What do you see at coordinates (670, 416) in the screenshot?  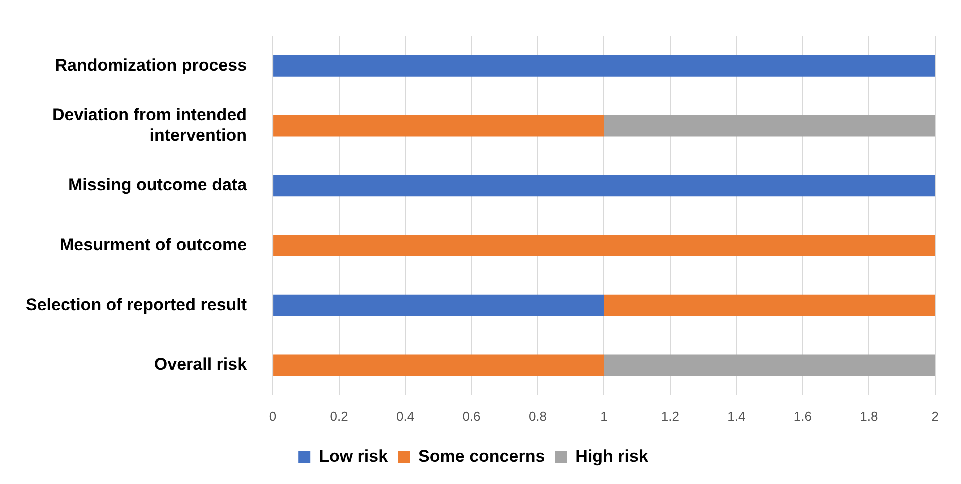 I see `x-tick-label: 1.2` at bounding box center [670, 416].